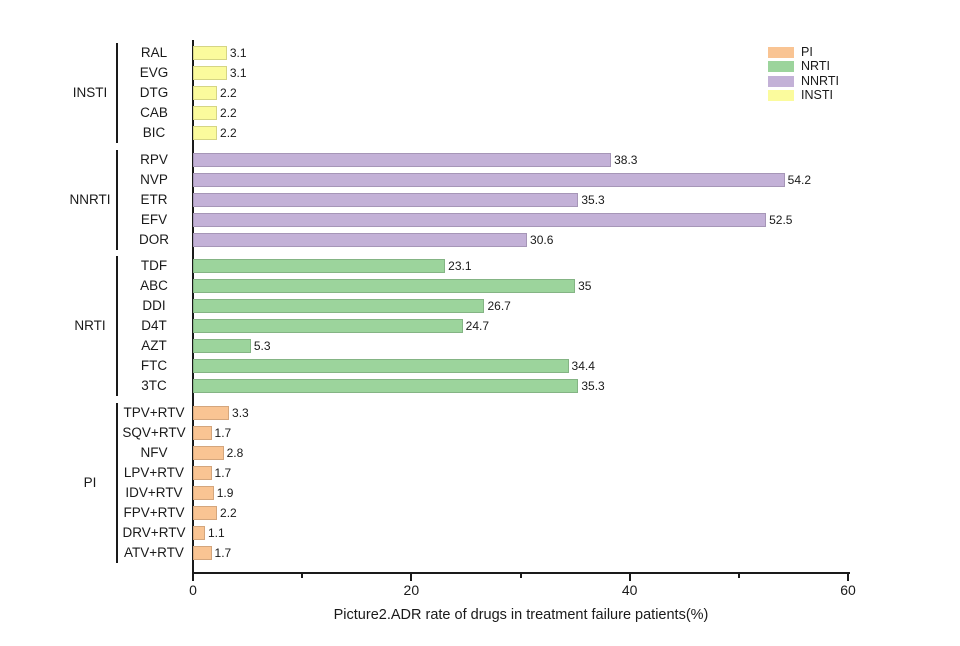 The height and width of the screenshot is (646, 960). What do you see at coordinates (542, 239) in the screenshot?
I see `value-label-dor: 30.6` at bounding box center [542, 239].